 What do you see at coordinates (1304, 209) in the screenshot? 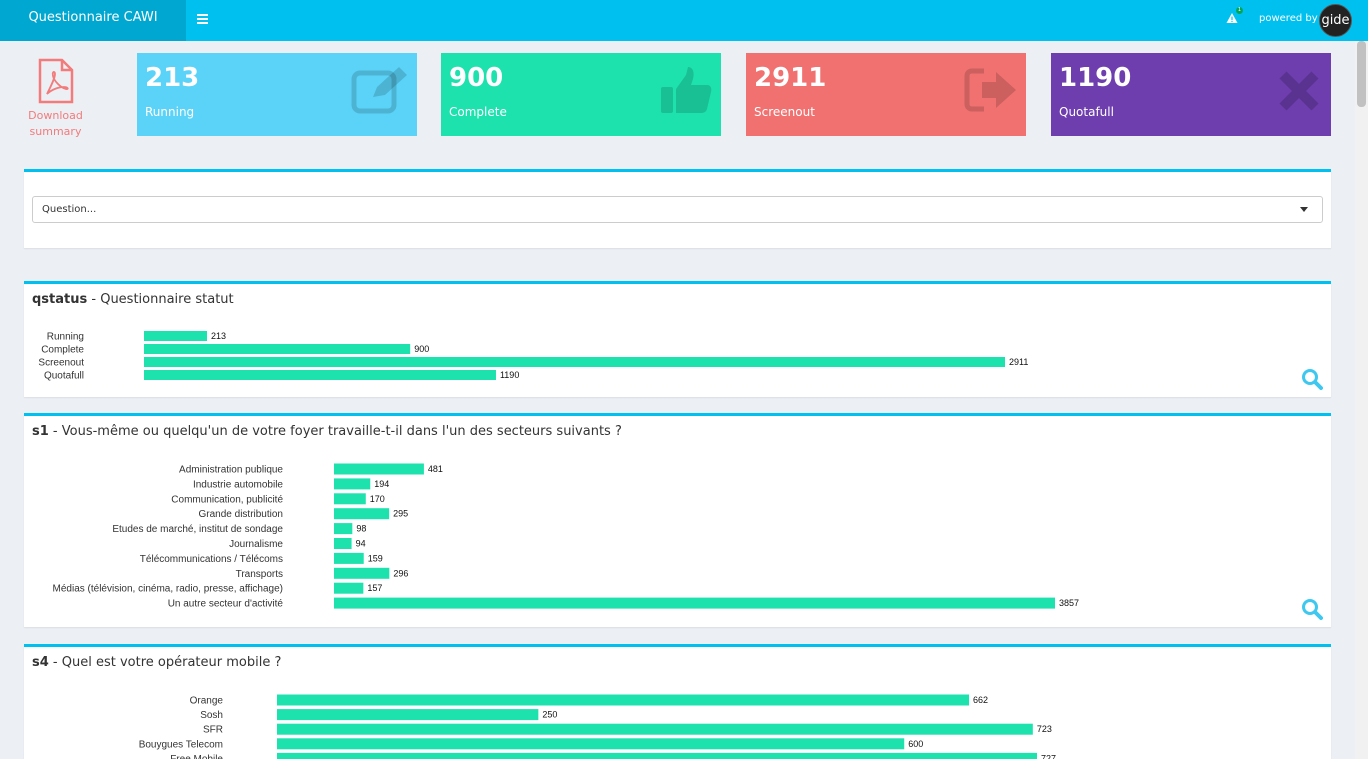
I see `chevron-down-icon` at bounding box center [1304, 209].